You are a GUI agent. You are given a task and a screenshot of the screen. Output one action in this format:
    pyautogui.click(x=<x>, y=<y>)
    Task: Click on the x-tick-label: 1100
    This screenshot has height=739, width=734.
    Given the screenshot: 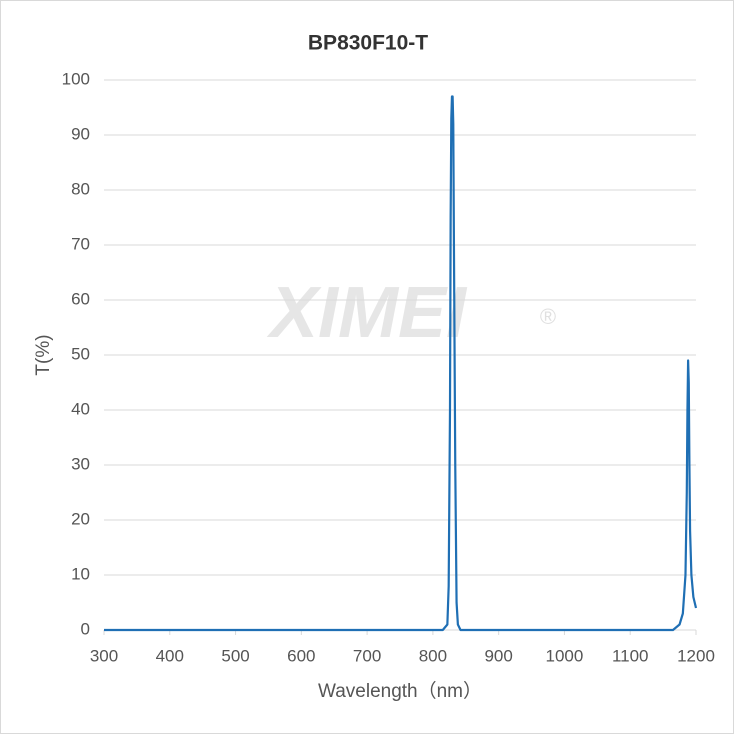 What is the action you would take?
    pyautogui.click(x=630, y=655)
    